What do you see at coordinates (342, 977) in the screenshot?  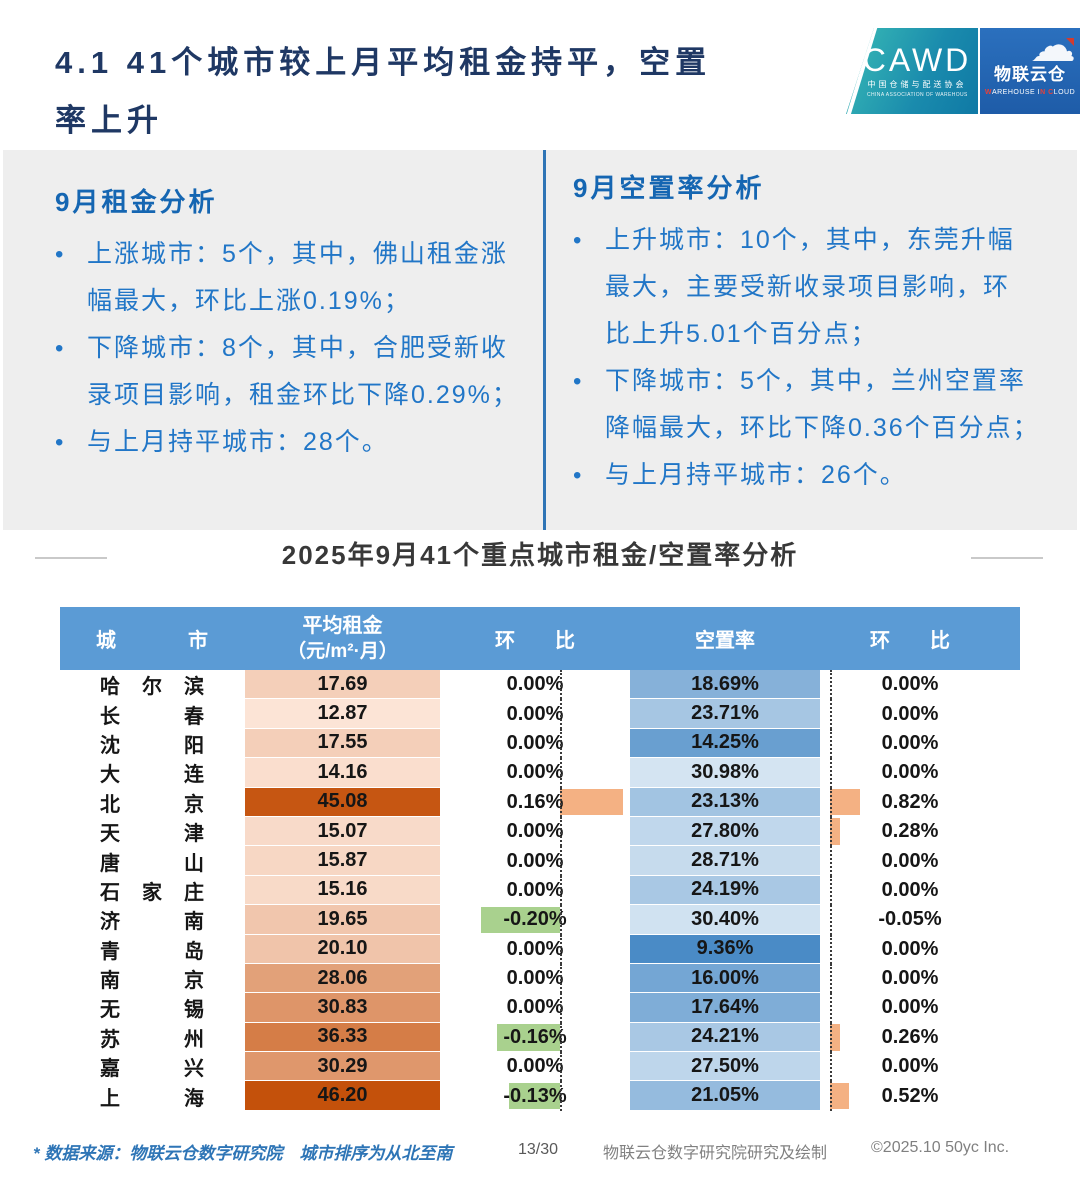 I see `rent-value: 28.06` at bounding box center [342, 977].